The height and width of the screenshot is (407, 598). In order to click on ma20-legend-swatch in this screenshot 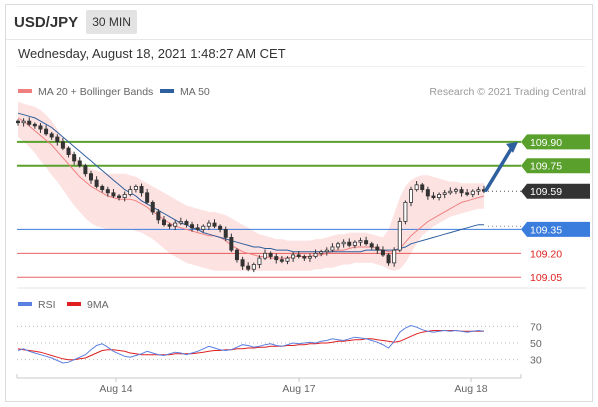, I will do `click(25, 91)`.